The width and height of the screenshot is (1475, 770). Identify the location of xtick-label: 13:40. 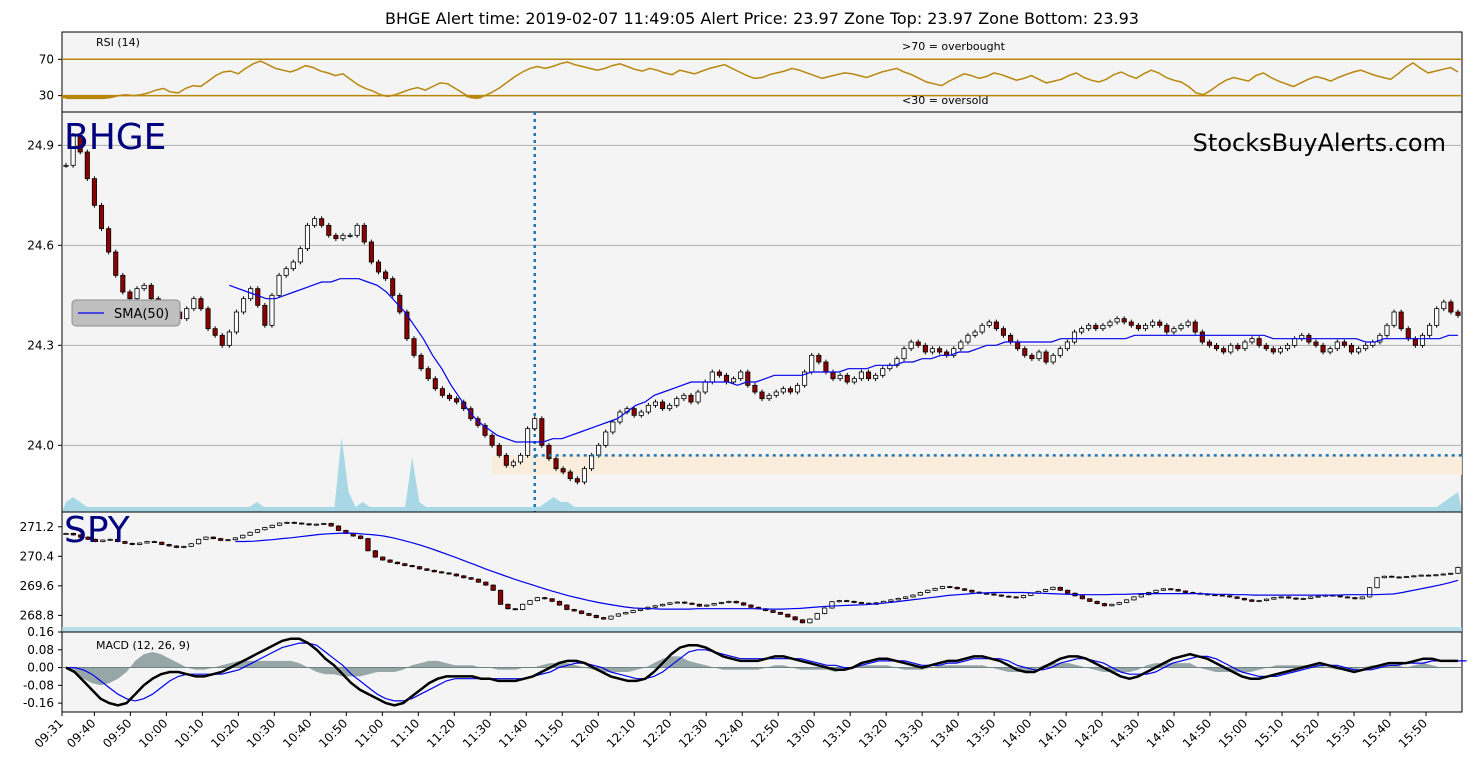
(945, 733).